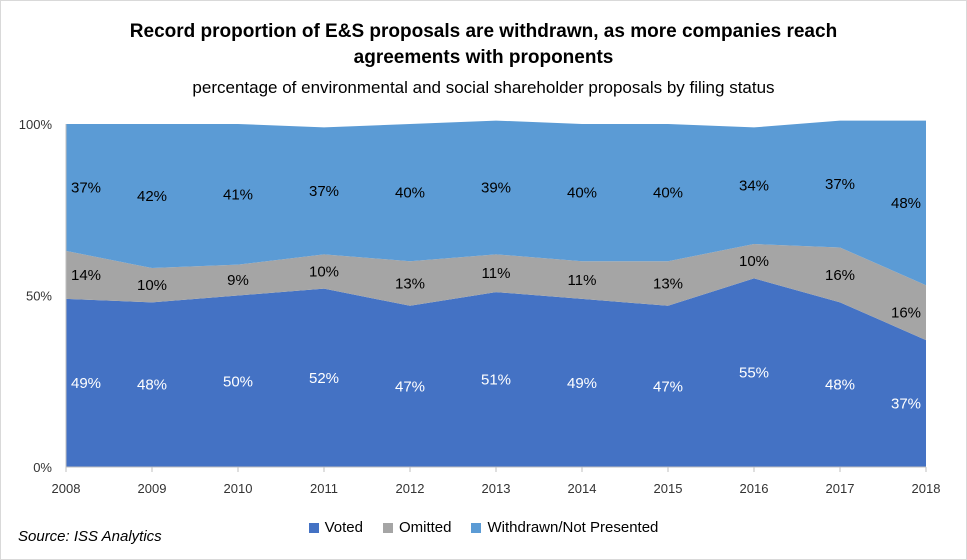 This screenshot has height=560, width=967. What do you see at coordinates (668, 488) in the screenshot?
I see `x-tick-label: 2015` at bounding box center [668, 488].